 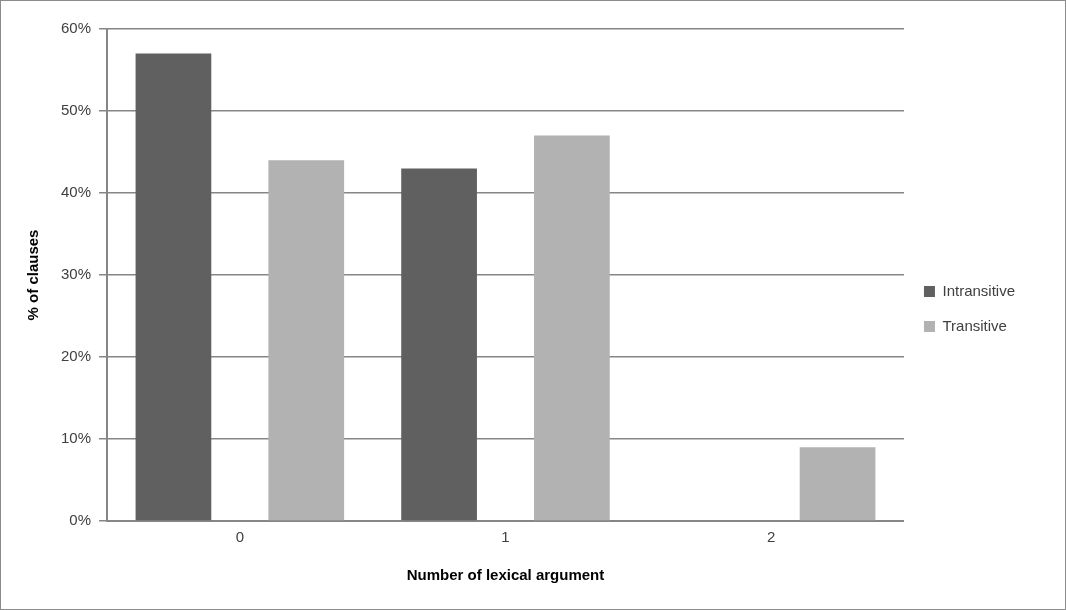 I want to click on legend-label: Transitive, so click(x=974, y=325).